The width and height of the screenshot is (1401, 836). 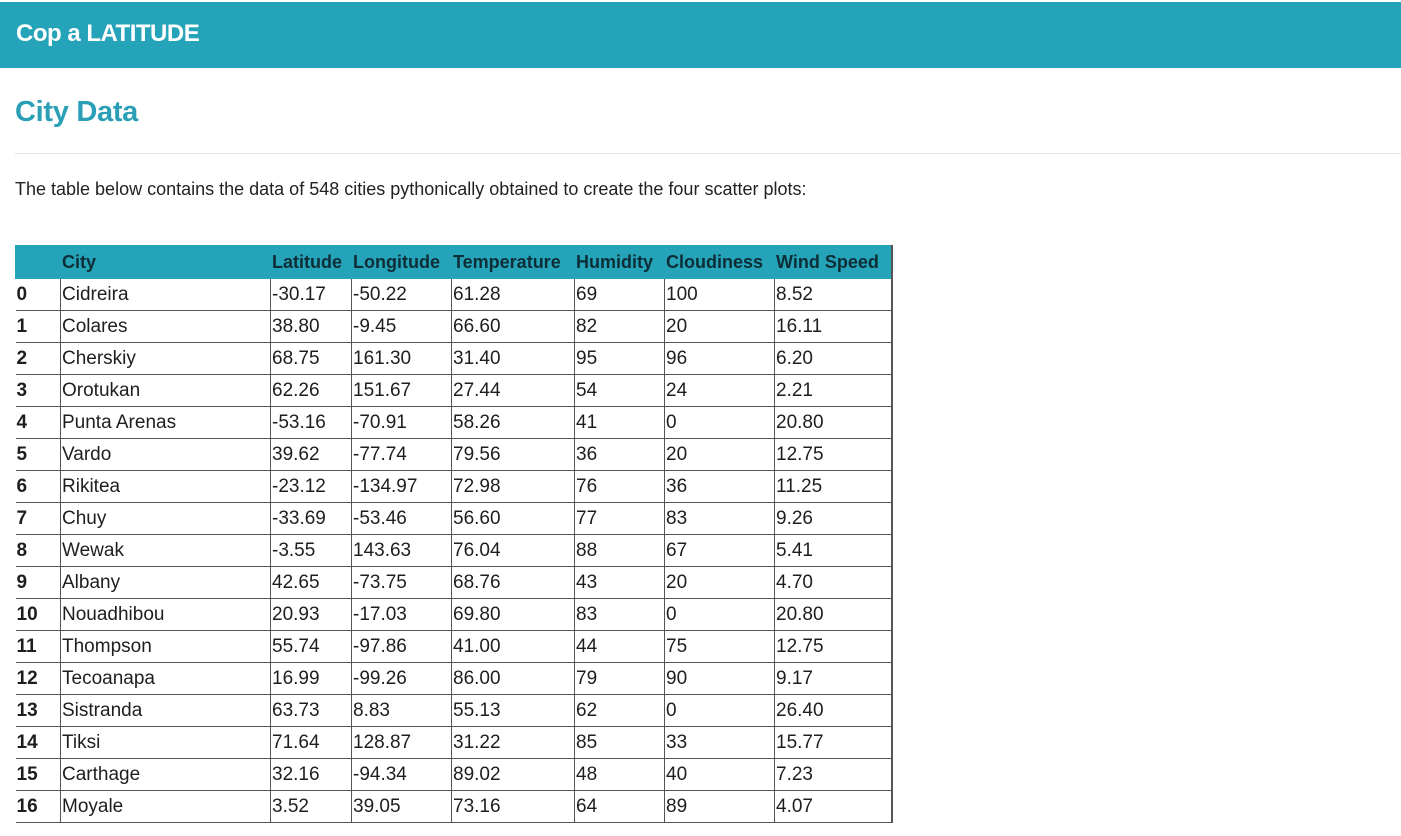 What do you see at coordinates (719, 518) in the screenshot?
I see `cell-cloudiness: 83` at bounding box center [719, 518].